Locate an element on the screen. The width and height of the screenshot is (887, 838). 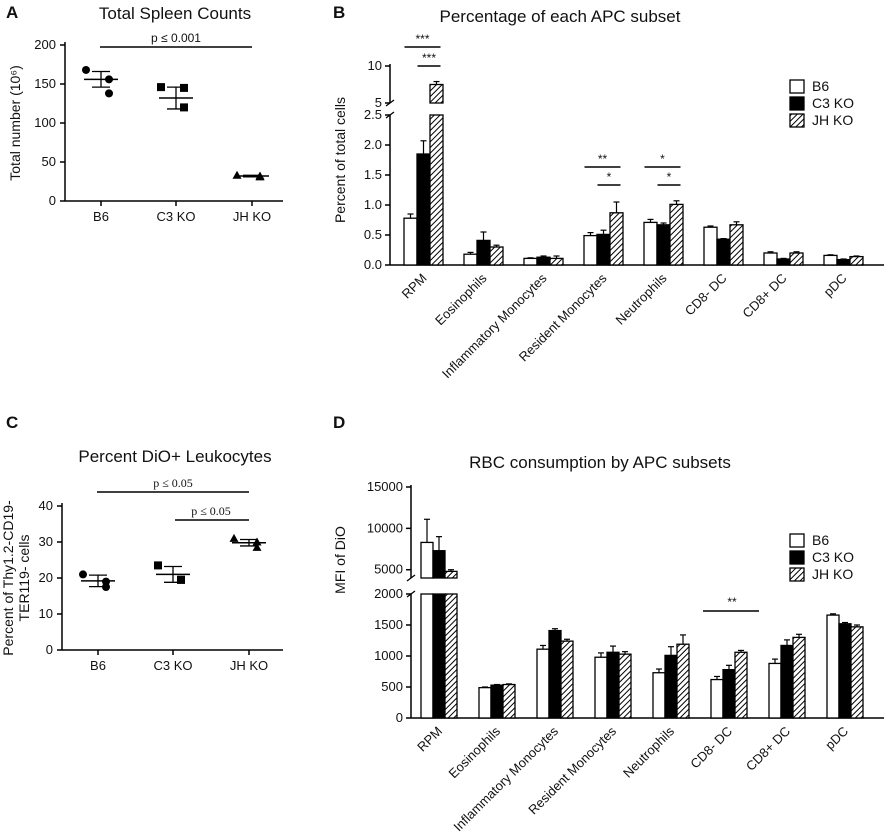
x-tick-label-C: C3 KO is located at coordinates (172, 665).